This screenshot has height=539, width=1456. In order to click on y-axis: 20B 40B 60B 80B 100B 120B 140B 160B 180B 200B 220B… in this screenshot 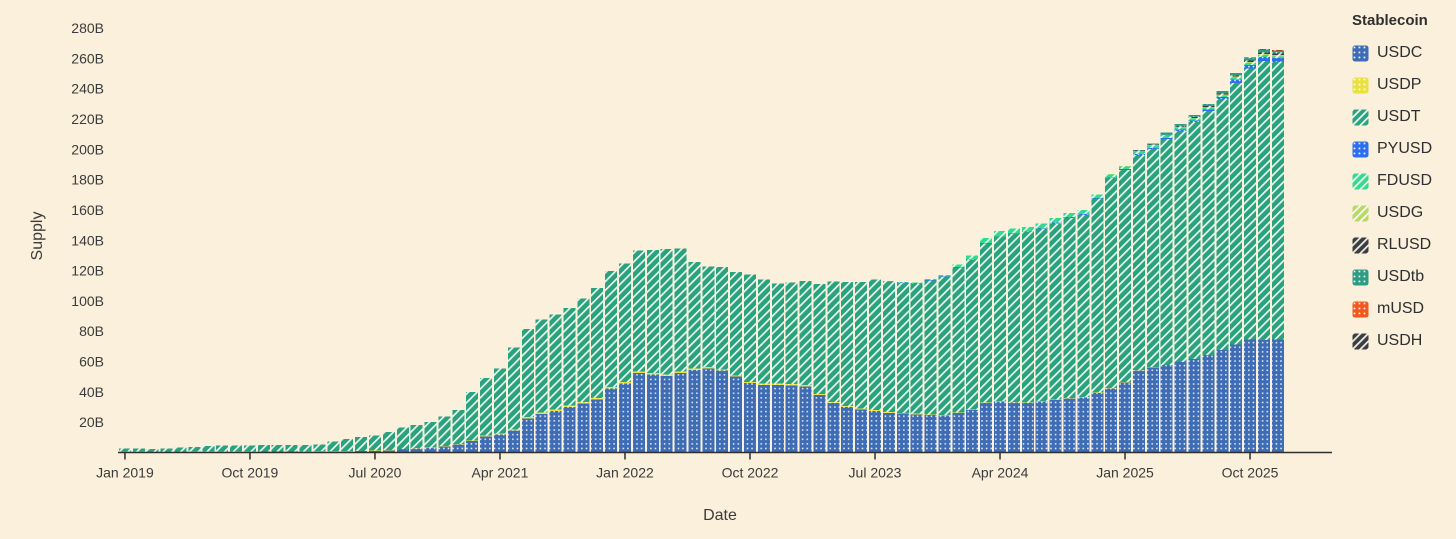, I will do `click(87, 225)`.